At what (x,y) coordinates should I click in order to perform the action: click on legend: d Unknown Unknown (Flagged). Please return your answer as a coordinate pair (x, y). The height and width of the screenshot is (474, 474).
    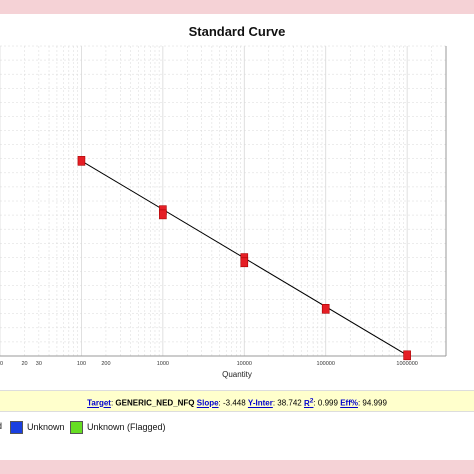
    Looking at the image, I should click on (237, 427).